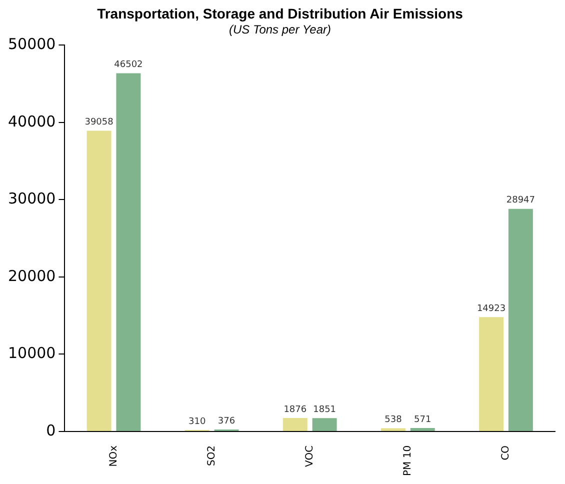 The width and height of the screenshot is (565, 484). Describe the element at coordinates (520, 201) in the screenshot. I see `data-label: 28947` at that location.